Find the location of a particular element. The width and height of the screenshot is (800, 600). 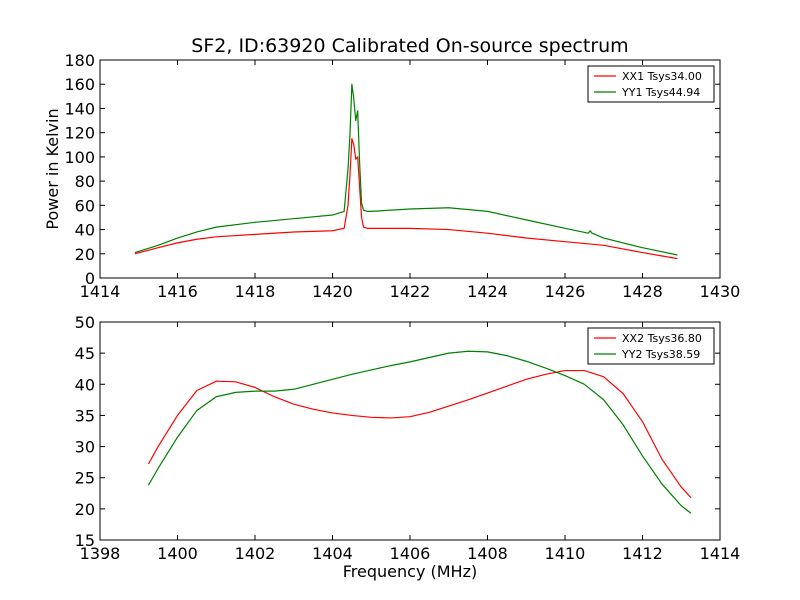

chart-0-x-tick-label: 1428 is located at coordinates (642, 291).